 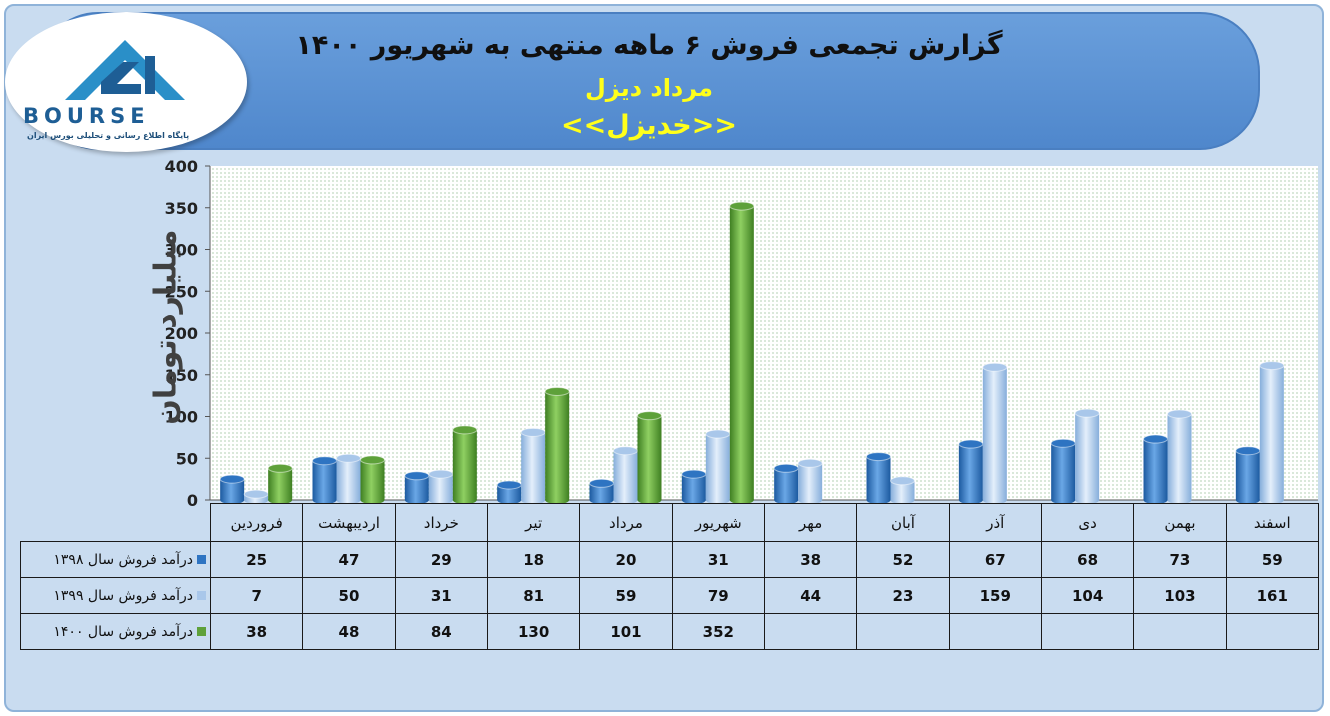 What do you see at coordinates (123, 631) in the screenshot?
I see `series-name: درآمد فروش سال ۱۴۰۰` at bounding box center [123, 631].